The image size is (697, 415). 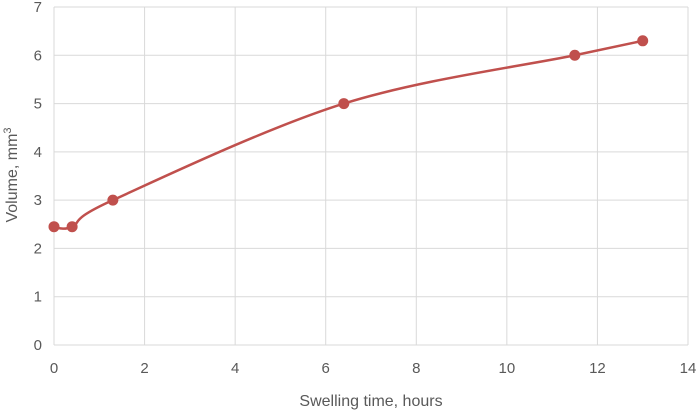 What do you see at coordinates (38, 8) in the screenshot?
I see `y-tick-label: 7` at bounding box center [38, 8].